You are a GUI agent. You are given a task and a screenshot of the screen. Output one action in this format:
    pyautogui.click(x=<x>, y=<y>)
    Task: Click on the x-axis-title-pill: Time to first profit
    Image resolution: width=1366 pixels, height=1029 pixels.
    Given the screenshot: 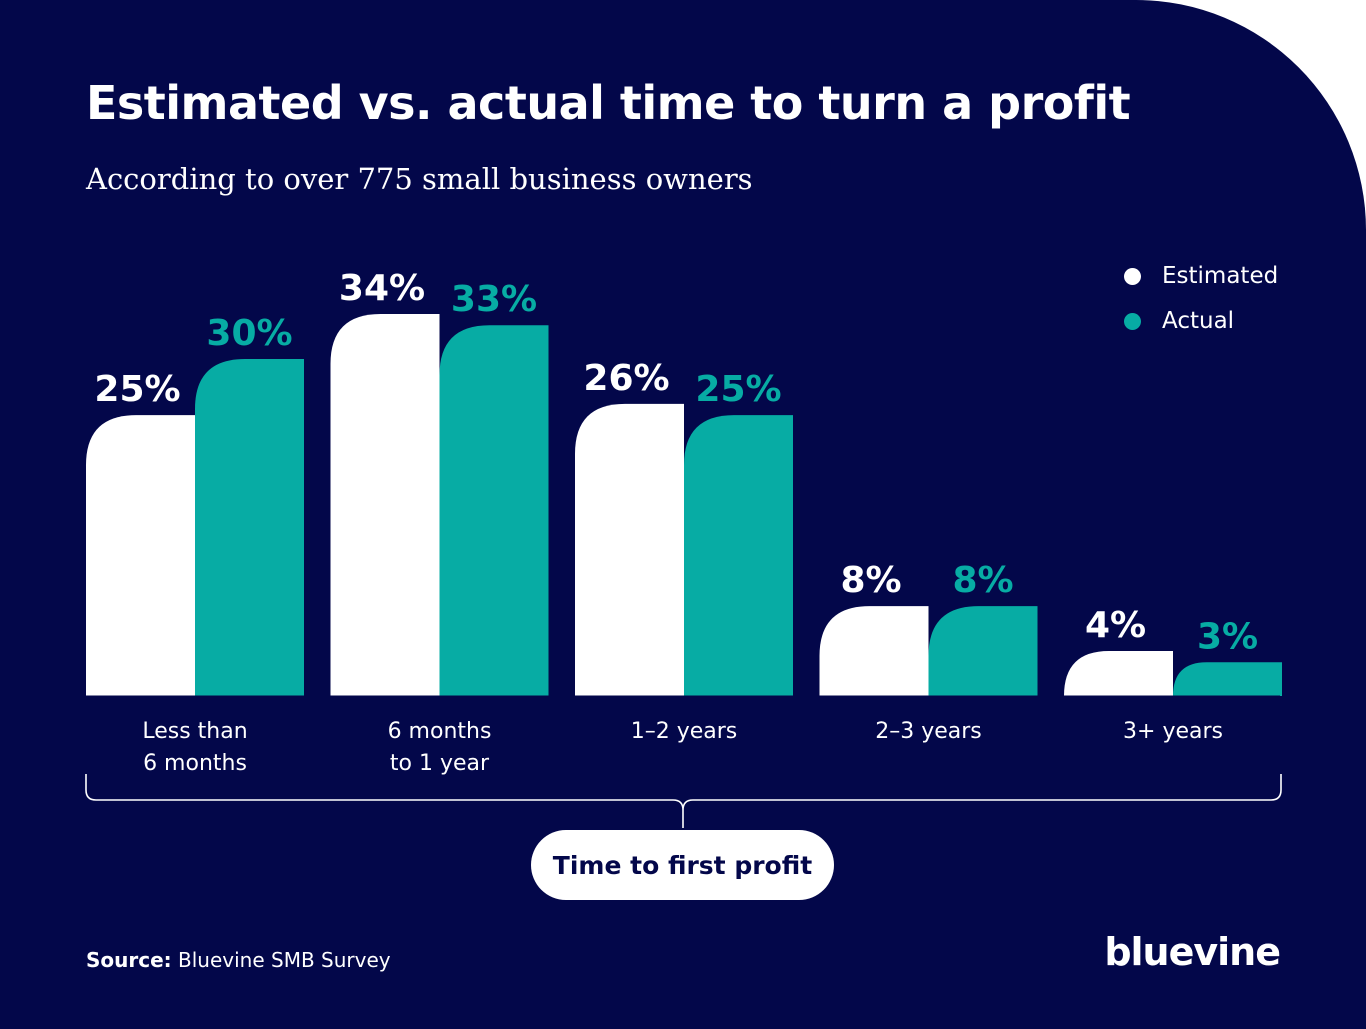 What is the action you would take?
    pyautogui.click(x=682, y=865)
    